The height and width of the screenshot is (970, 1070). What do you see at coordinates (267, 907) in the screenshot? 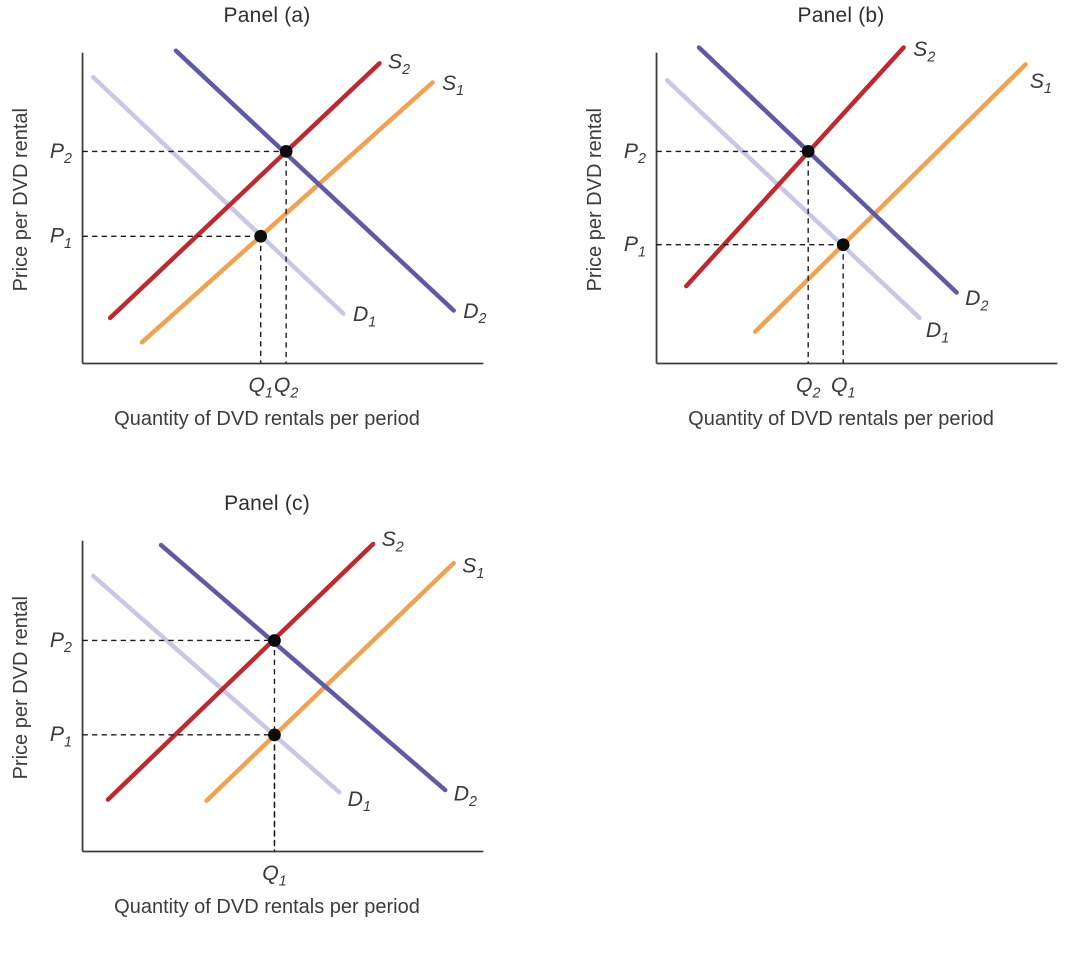
I see `panel-c-x-axis-label: Quantity of DVD rentals per period` at bounding box center [267, 907].